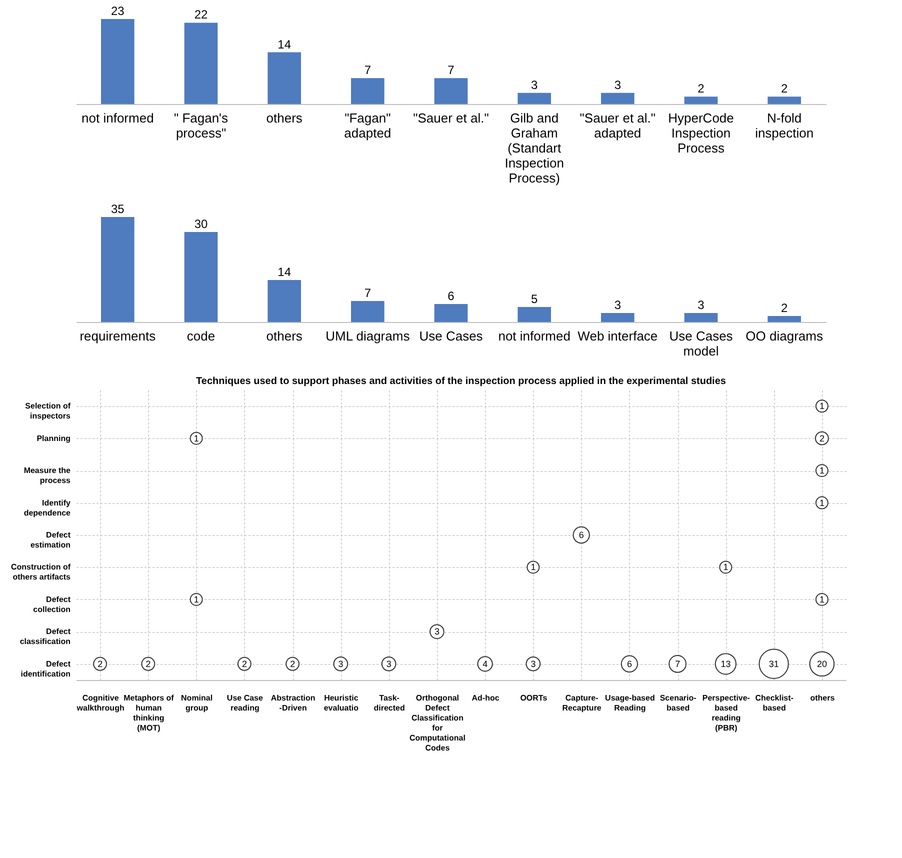 The image size is (902, 858). What do you see at coordinates (48, 411) in the screenshot?
I see `y-tick-label: Selection of inspectors` at bounding box center [48, 411].